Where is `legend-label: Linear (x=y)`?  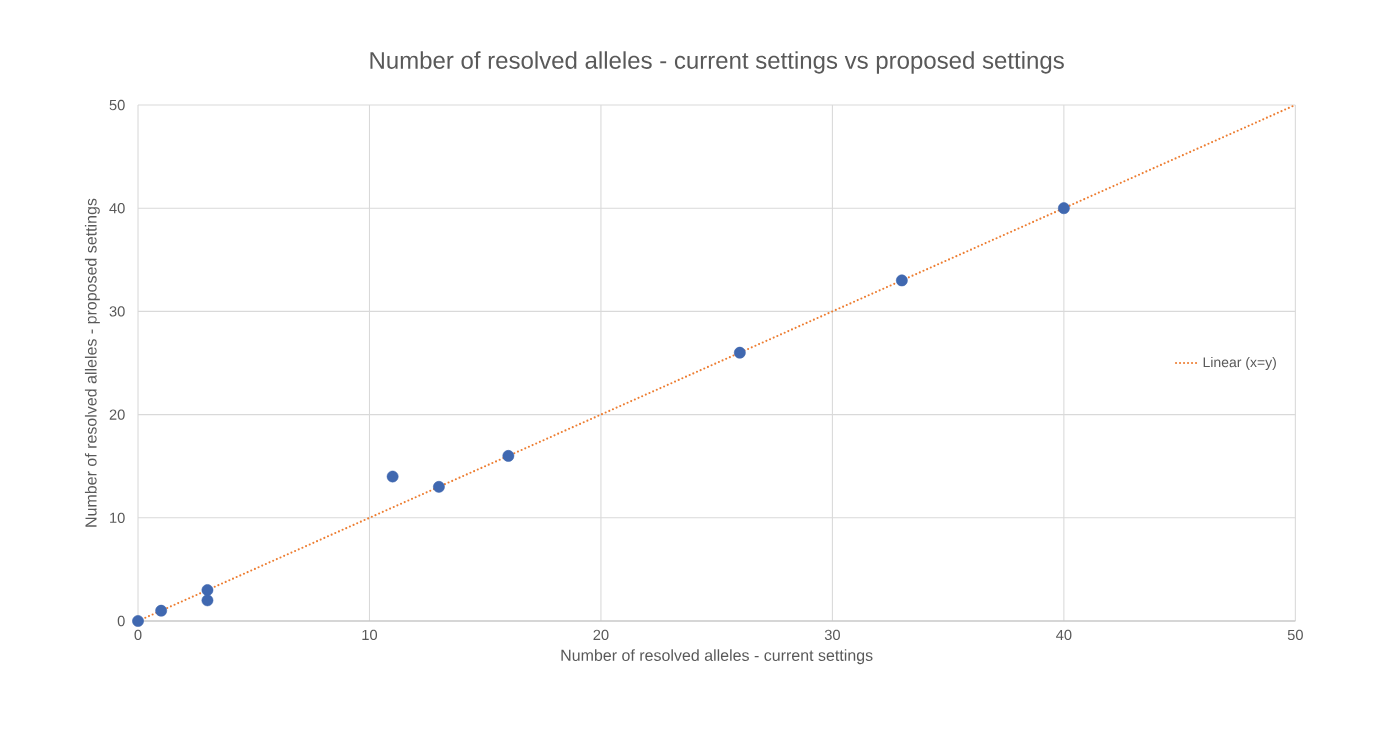 legend-label: Linear (x=y) is located at coordinates (1239, 363).